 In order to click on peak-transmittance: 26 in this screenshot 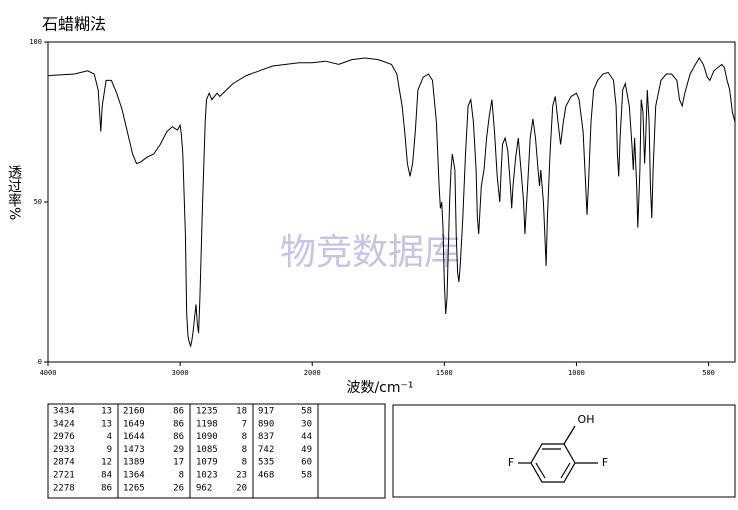, I will do `click(178, 488)`.